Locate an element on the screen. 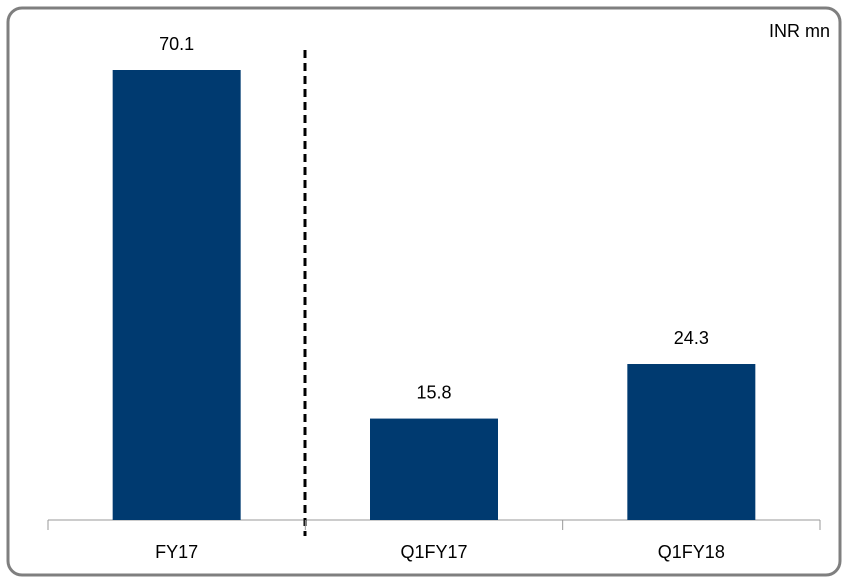 The width and height of the screenshot is (848, 583). data-label: 15.8 is located at coordinates (433, 392).